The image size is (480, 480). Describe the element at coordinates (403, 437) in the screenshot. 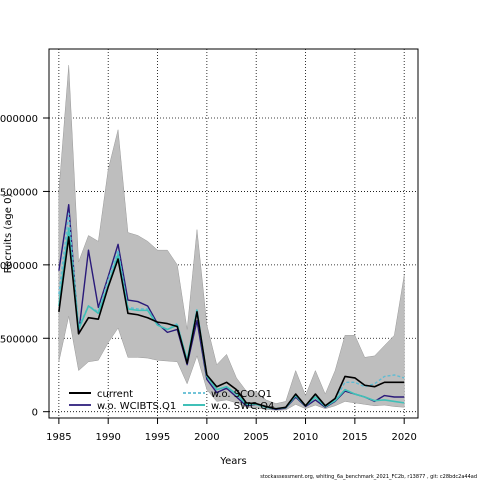

I see `x-tick-label: 2020` at that location.